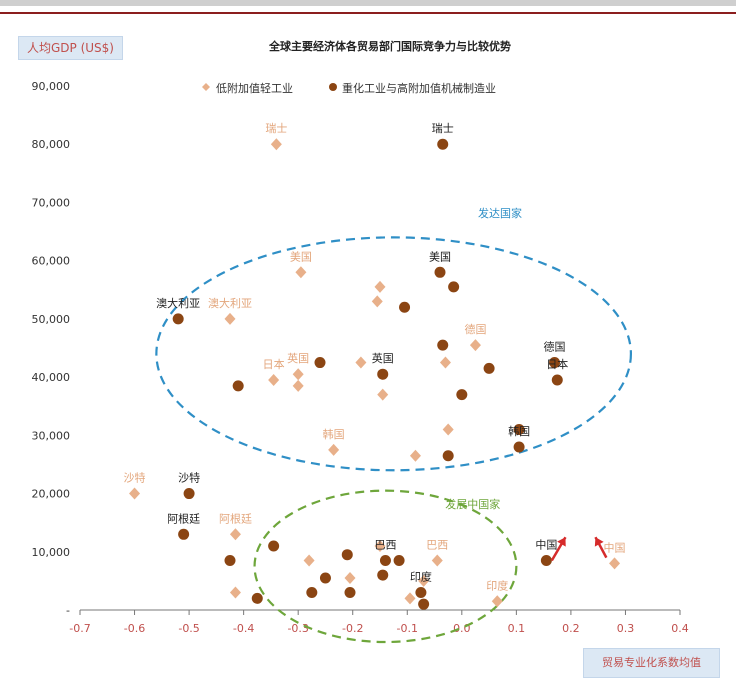  What do you see at coordinates (134, 628) in the screenshot?
I see `x-tick-label: -0.6` at bounding box center [134, 628].